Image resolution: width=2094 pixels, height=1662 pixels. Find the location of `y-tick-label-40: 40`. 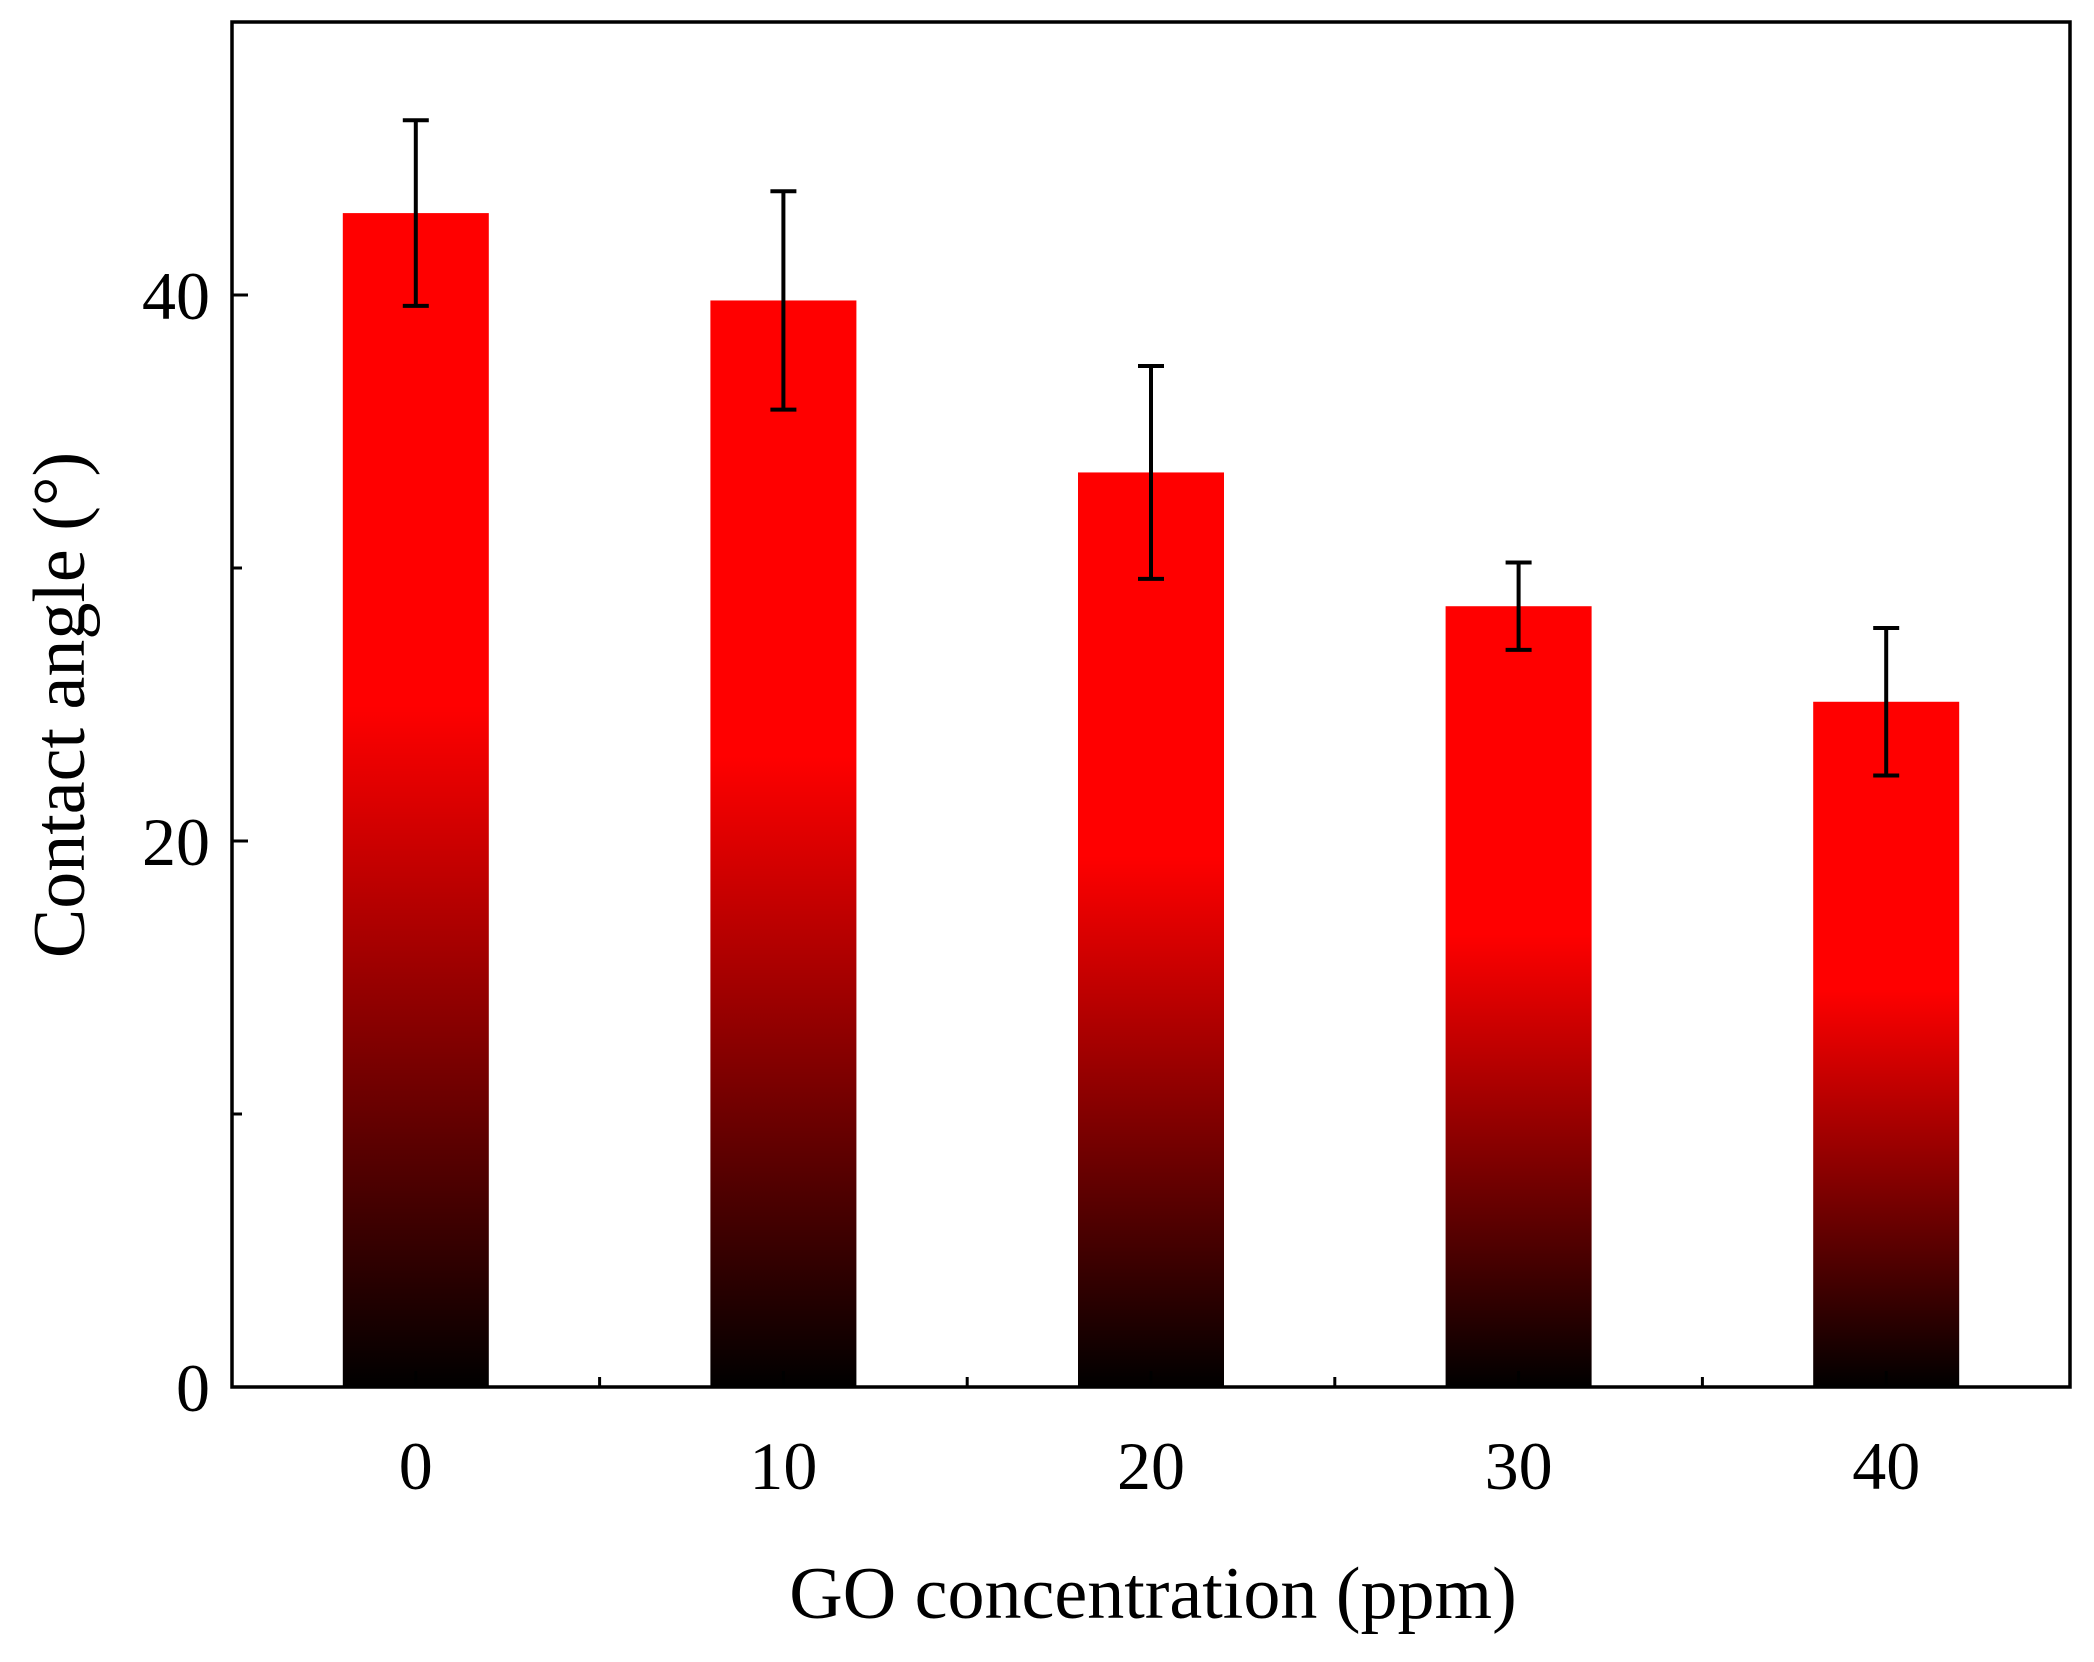

y-tick-label-40: 40 is located at coordinates (176, 296).